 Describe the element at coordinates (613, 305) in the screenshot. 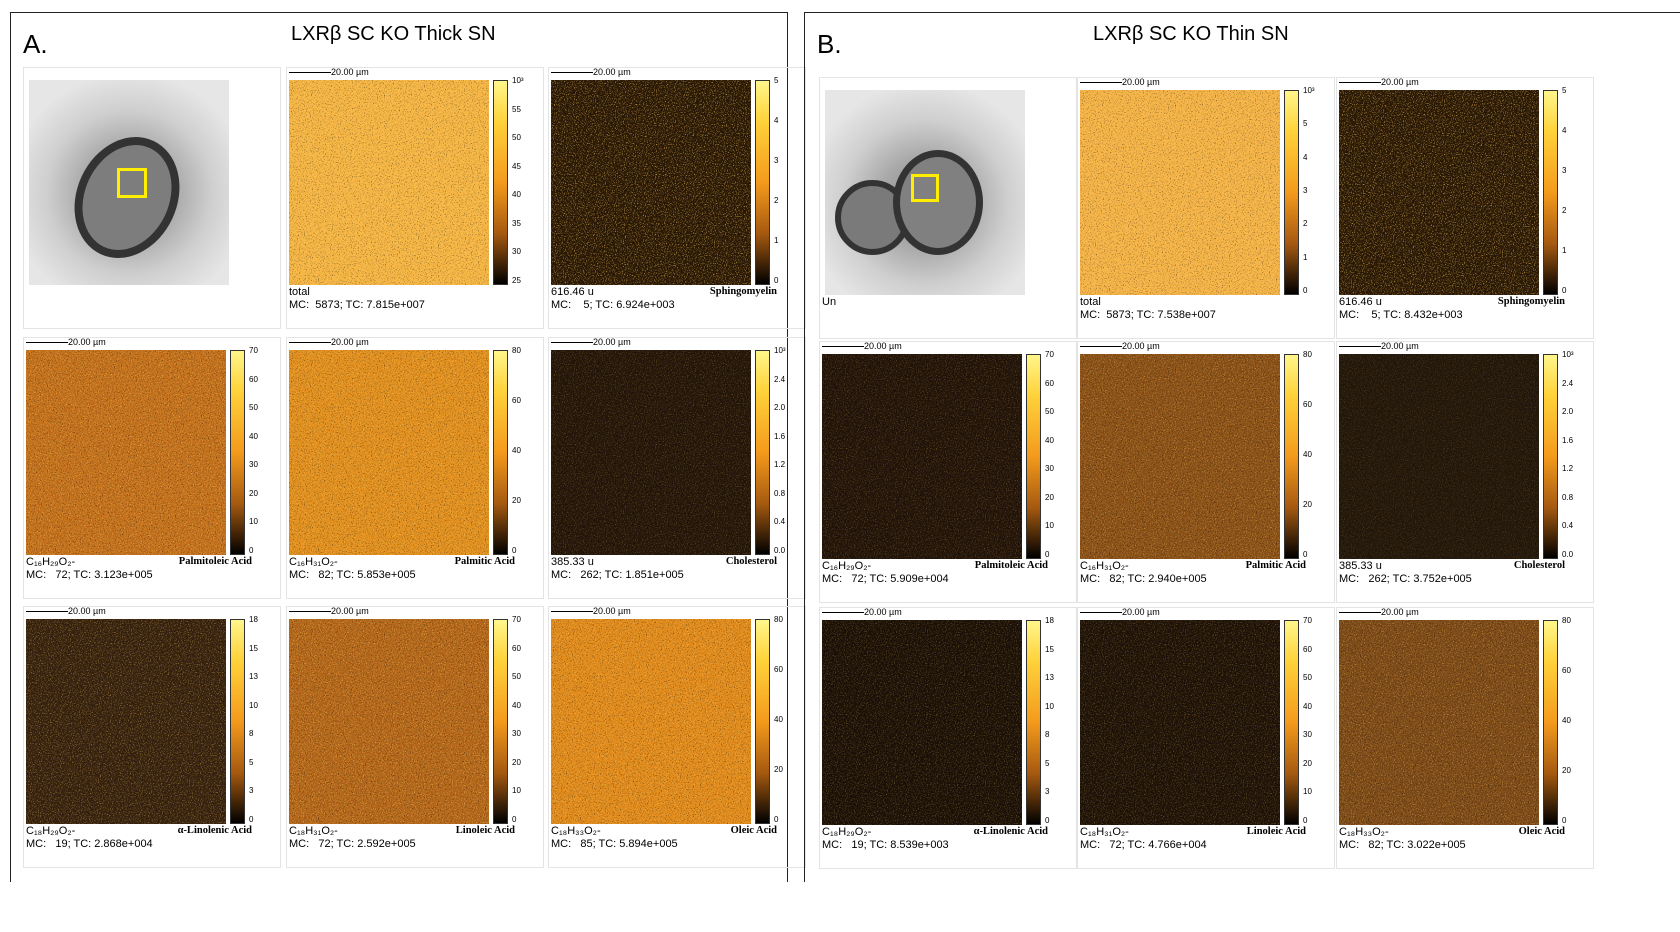

I see `count-info: MC: 5; TC: 6.924e+003` at that location.